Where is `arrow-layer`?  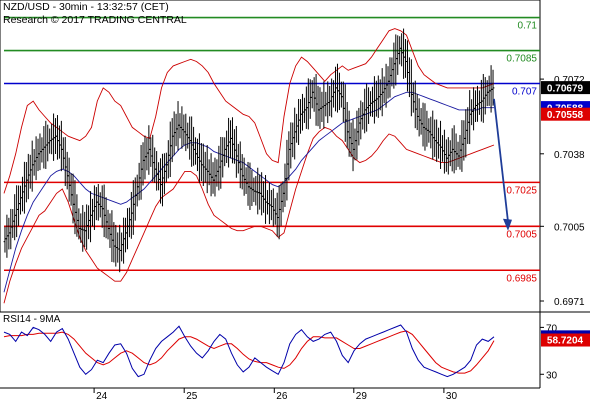
arrow-layer is located at coordinates (502, 164).